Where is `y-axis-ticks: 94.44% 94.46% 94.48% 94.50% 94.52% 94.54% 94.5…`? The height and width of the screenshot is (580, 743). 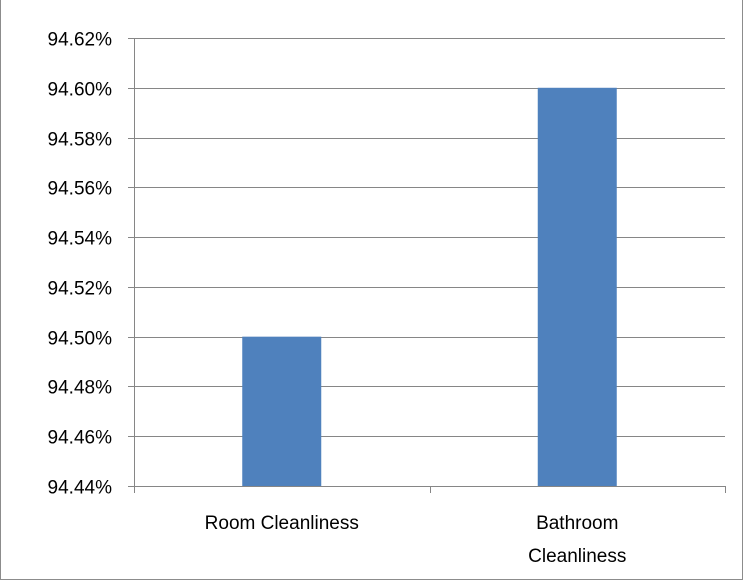 y-axis-ticks: 94.44% 94.46% 94.48% 94.50% 94.52% 94.54% 94.5… is located at coordinates (91, 264).